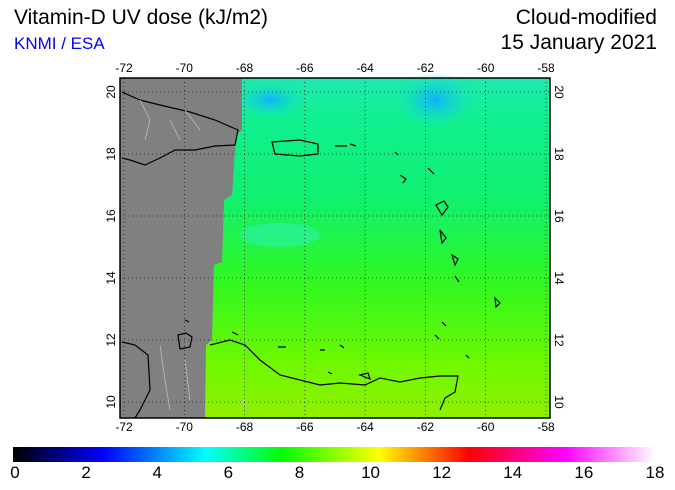 The width and height of the screenshot is (675, 490). What do you see at coordinates (59, 43) in the screenshot?
I see `credit-label: KNMI / ESA` at bounding box center [59, 43].